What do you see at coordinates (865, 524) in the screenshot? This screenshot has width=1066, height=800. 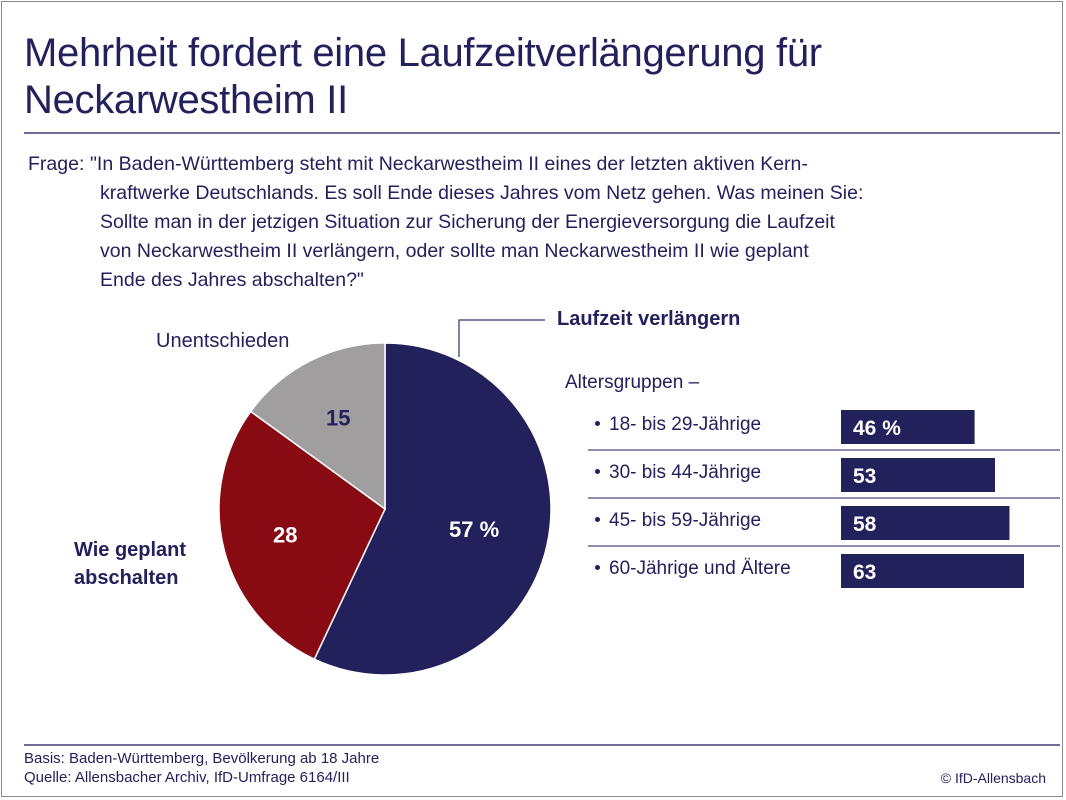 I see `bar-value-label: 58` at bounding box center [865, 524].